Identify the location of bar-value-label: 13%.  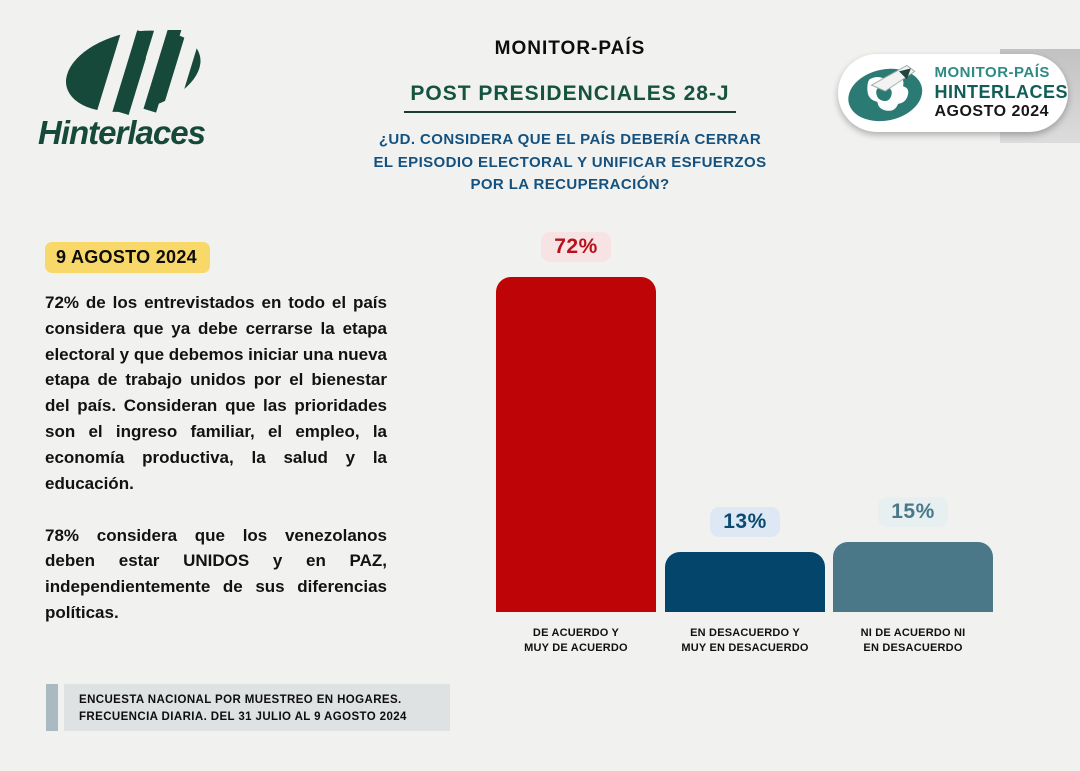
(745, 522).